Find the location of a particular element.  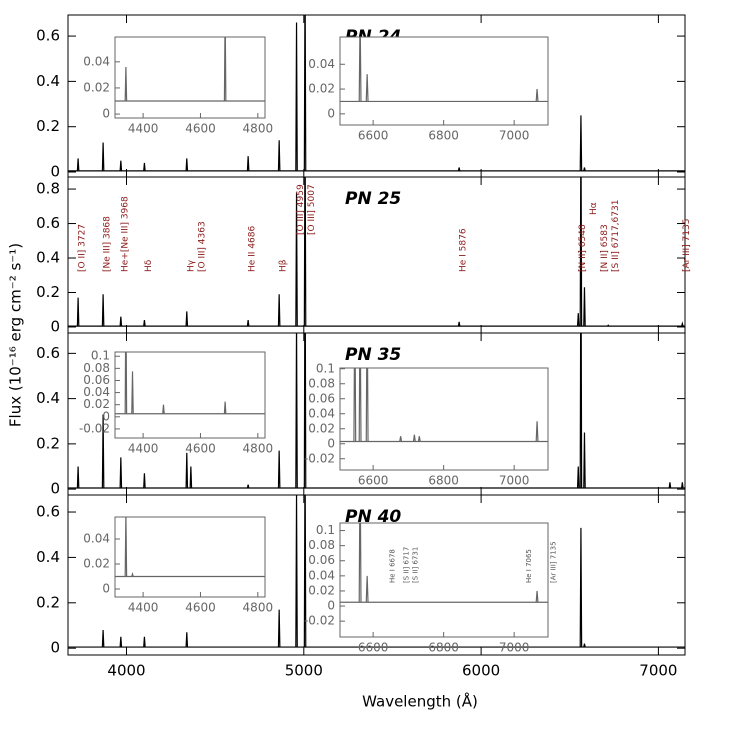

inset-annotation: He I 6678 is located at coordinates (393, 566).